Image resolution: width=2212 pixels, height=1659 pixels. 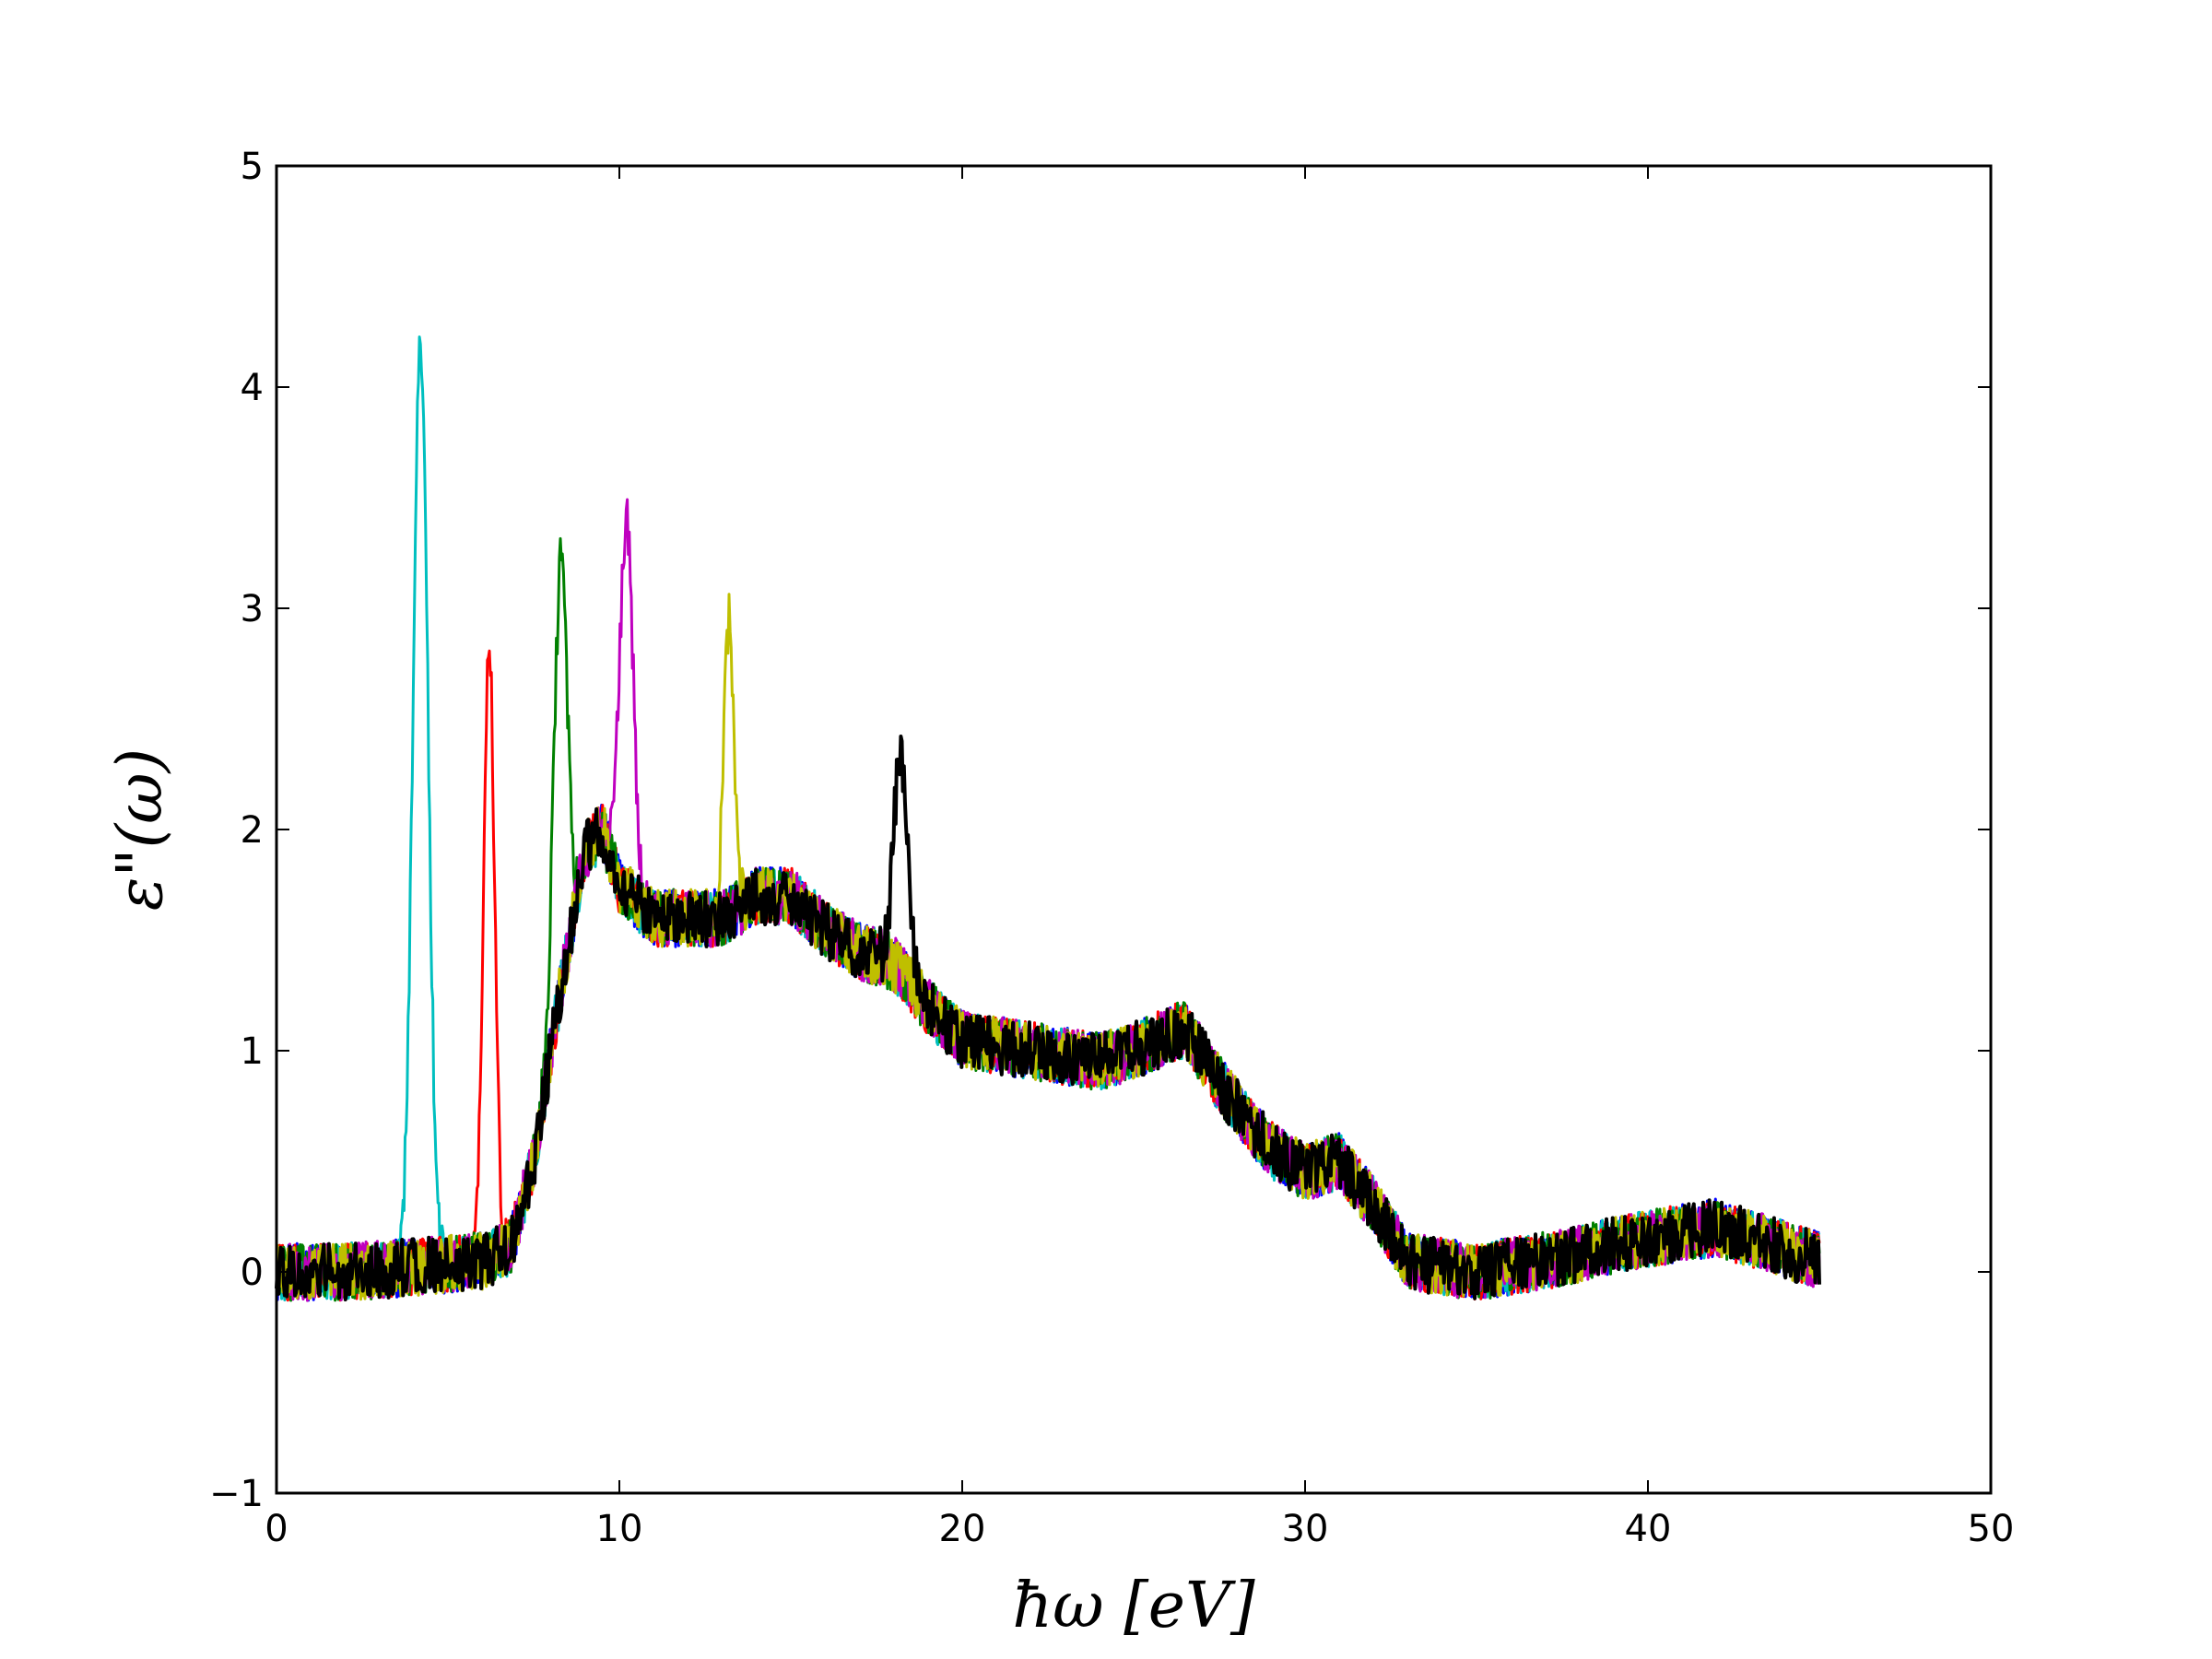 What do you see at coordinates (252, 830) in the screenshot?
I see `y-tick-label: 2` at bounding box center [252, 830].